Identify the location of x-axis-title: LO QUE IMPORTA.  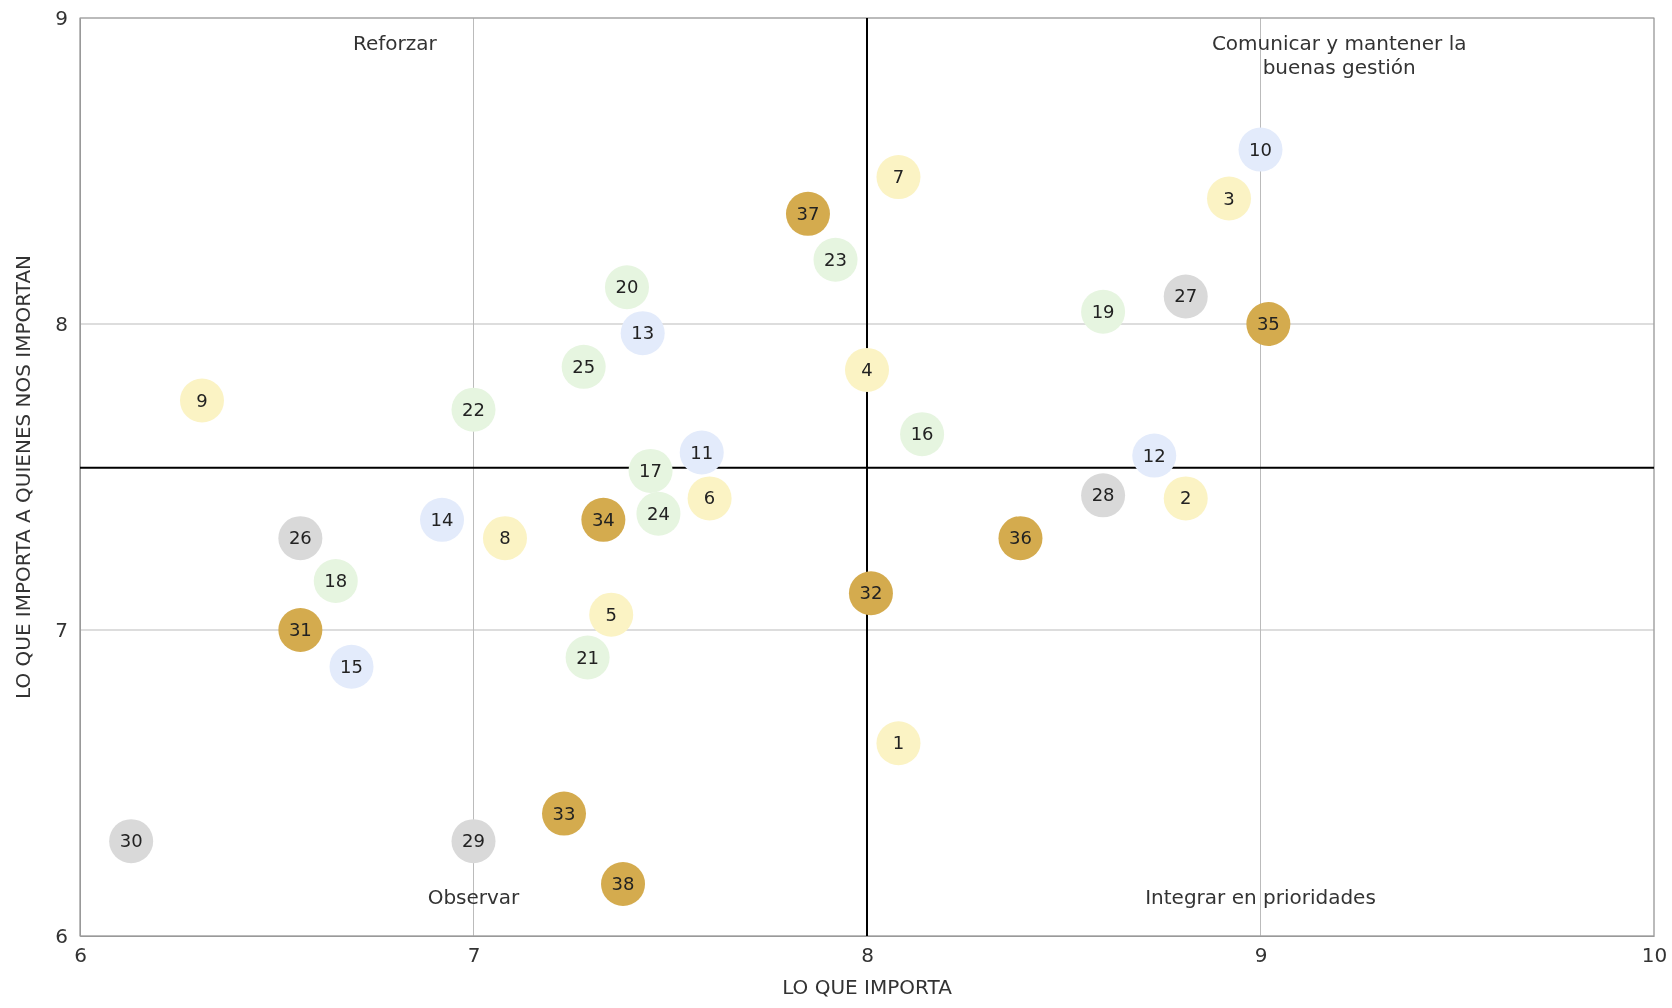
(867, 987).